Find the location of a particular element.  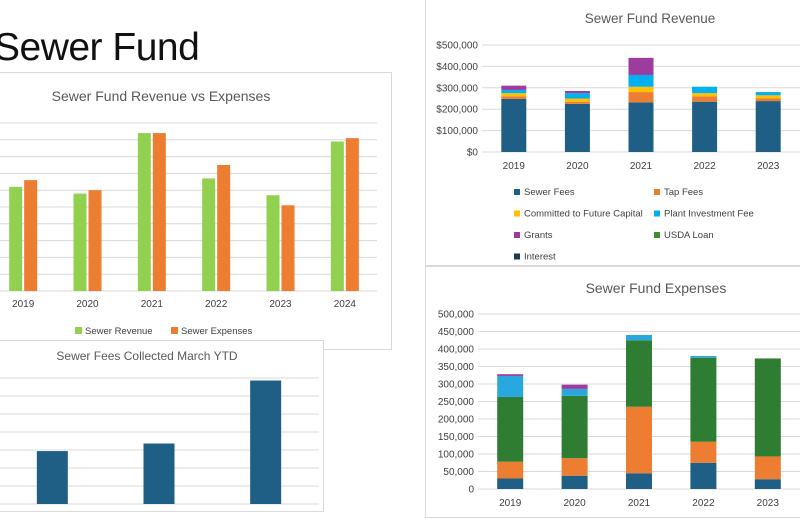

legend-label: Committed to Future Capital is located at coordinates (583, 214).